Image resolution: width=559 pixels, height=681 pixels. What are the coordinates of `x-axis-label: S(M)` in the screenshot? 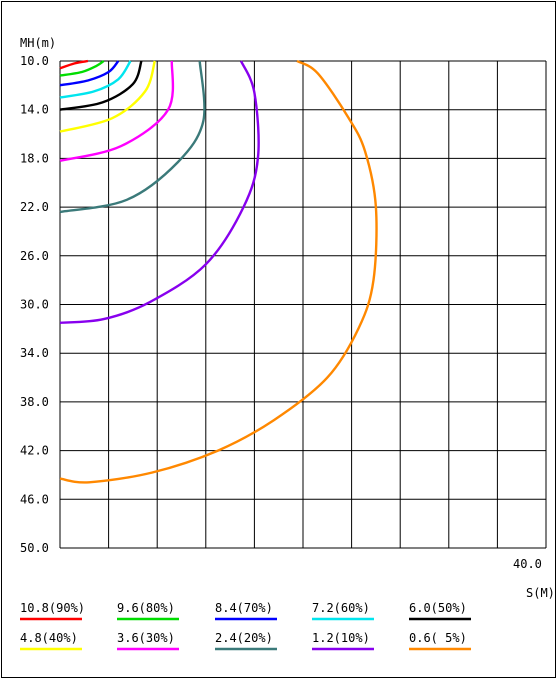 It's located at (540, 593).